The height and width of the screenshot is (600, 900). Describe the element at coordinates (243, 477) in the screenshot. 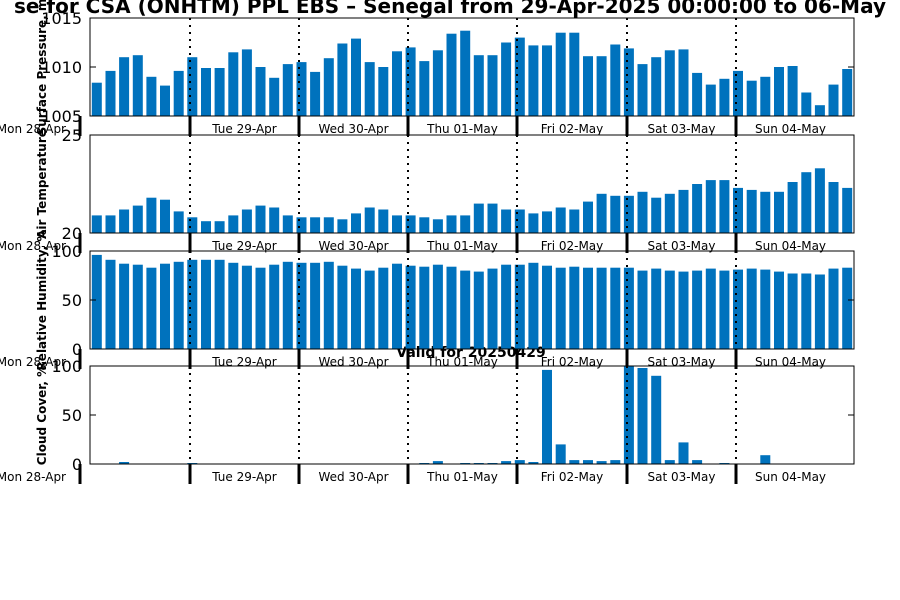

I see `xtick-label-4-1: Tue 29-Apr` at that location.